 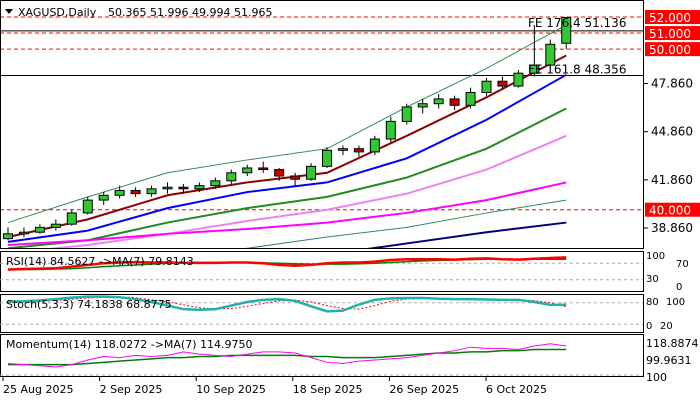 What do you see at coordinates (656, 377) in the screenshot?
I see `momentum-axis-label: 100` at bounding box center [656, 377].